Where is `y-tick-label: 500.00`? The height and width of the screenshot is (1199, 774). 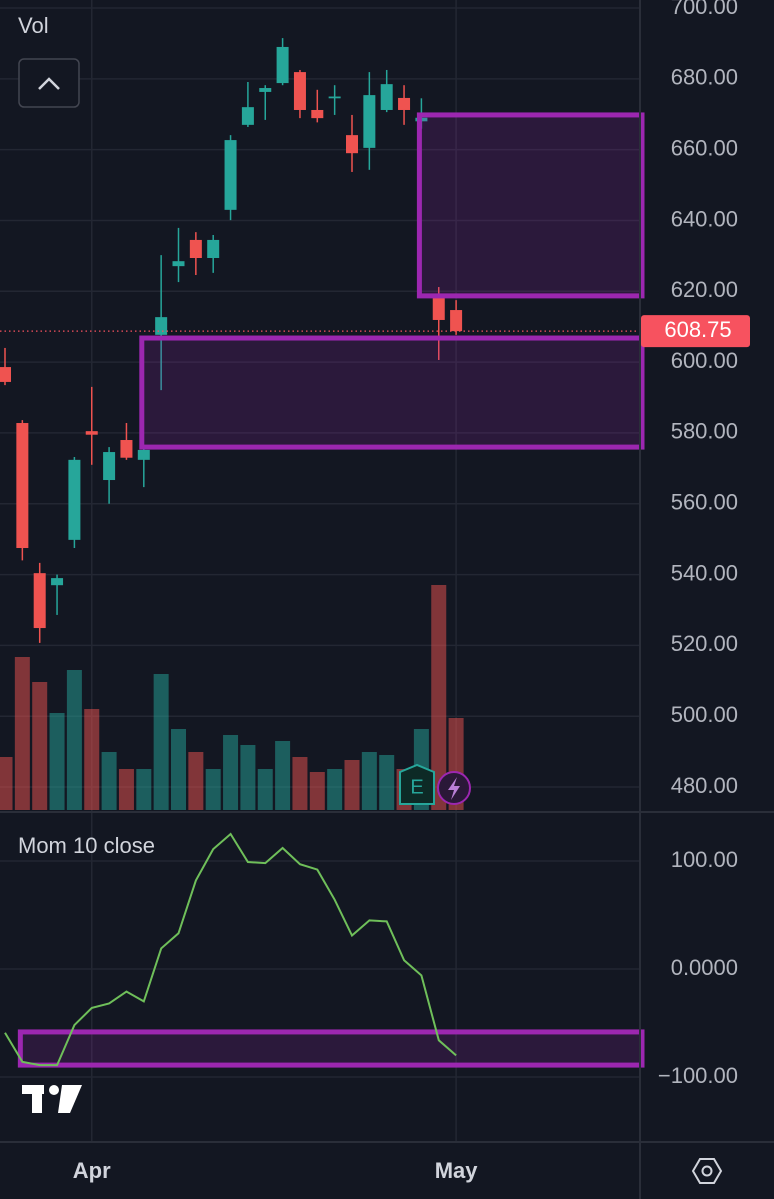 y-tick-label: 500.00 is located at coordinates (704, 714).